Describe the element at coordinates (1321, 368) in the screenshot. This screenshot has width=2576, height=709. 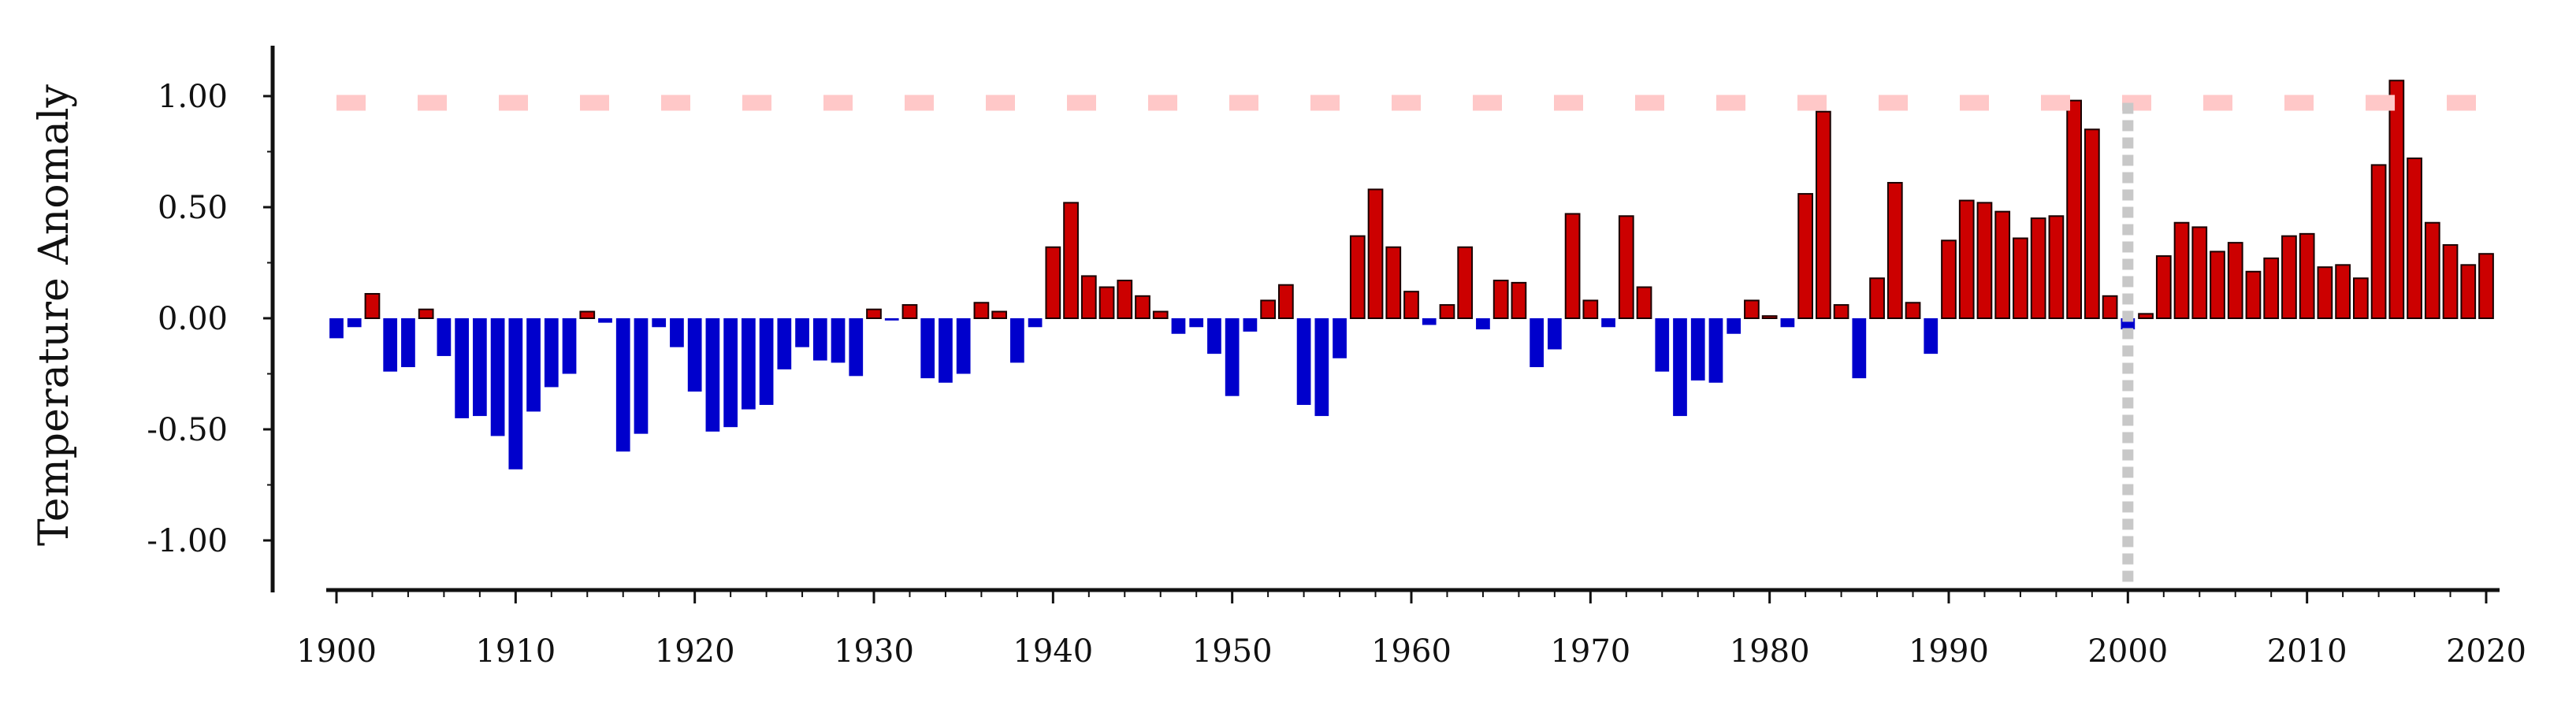
I see `bar-1955` at that location.